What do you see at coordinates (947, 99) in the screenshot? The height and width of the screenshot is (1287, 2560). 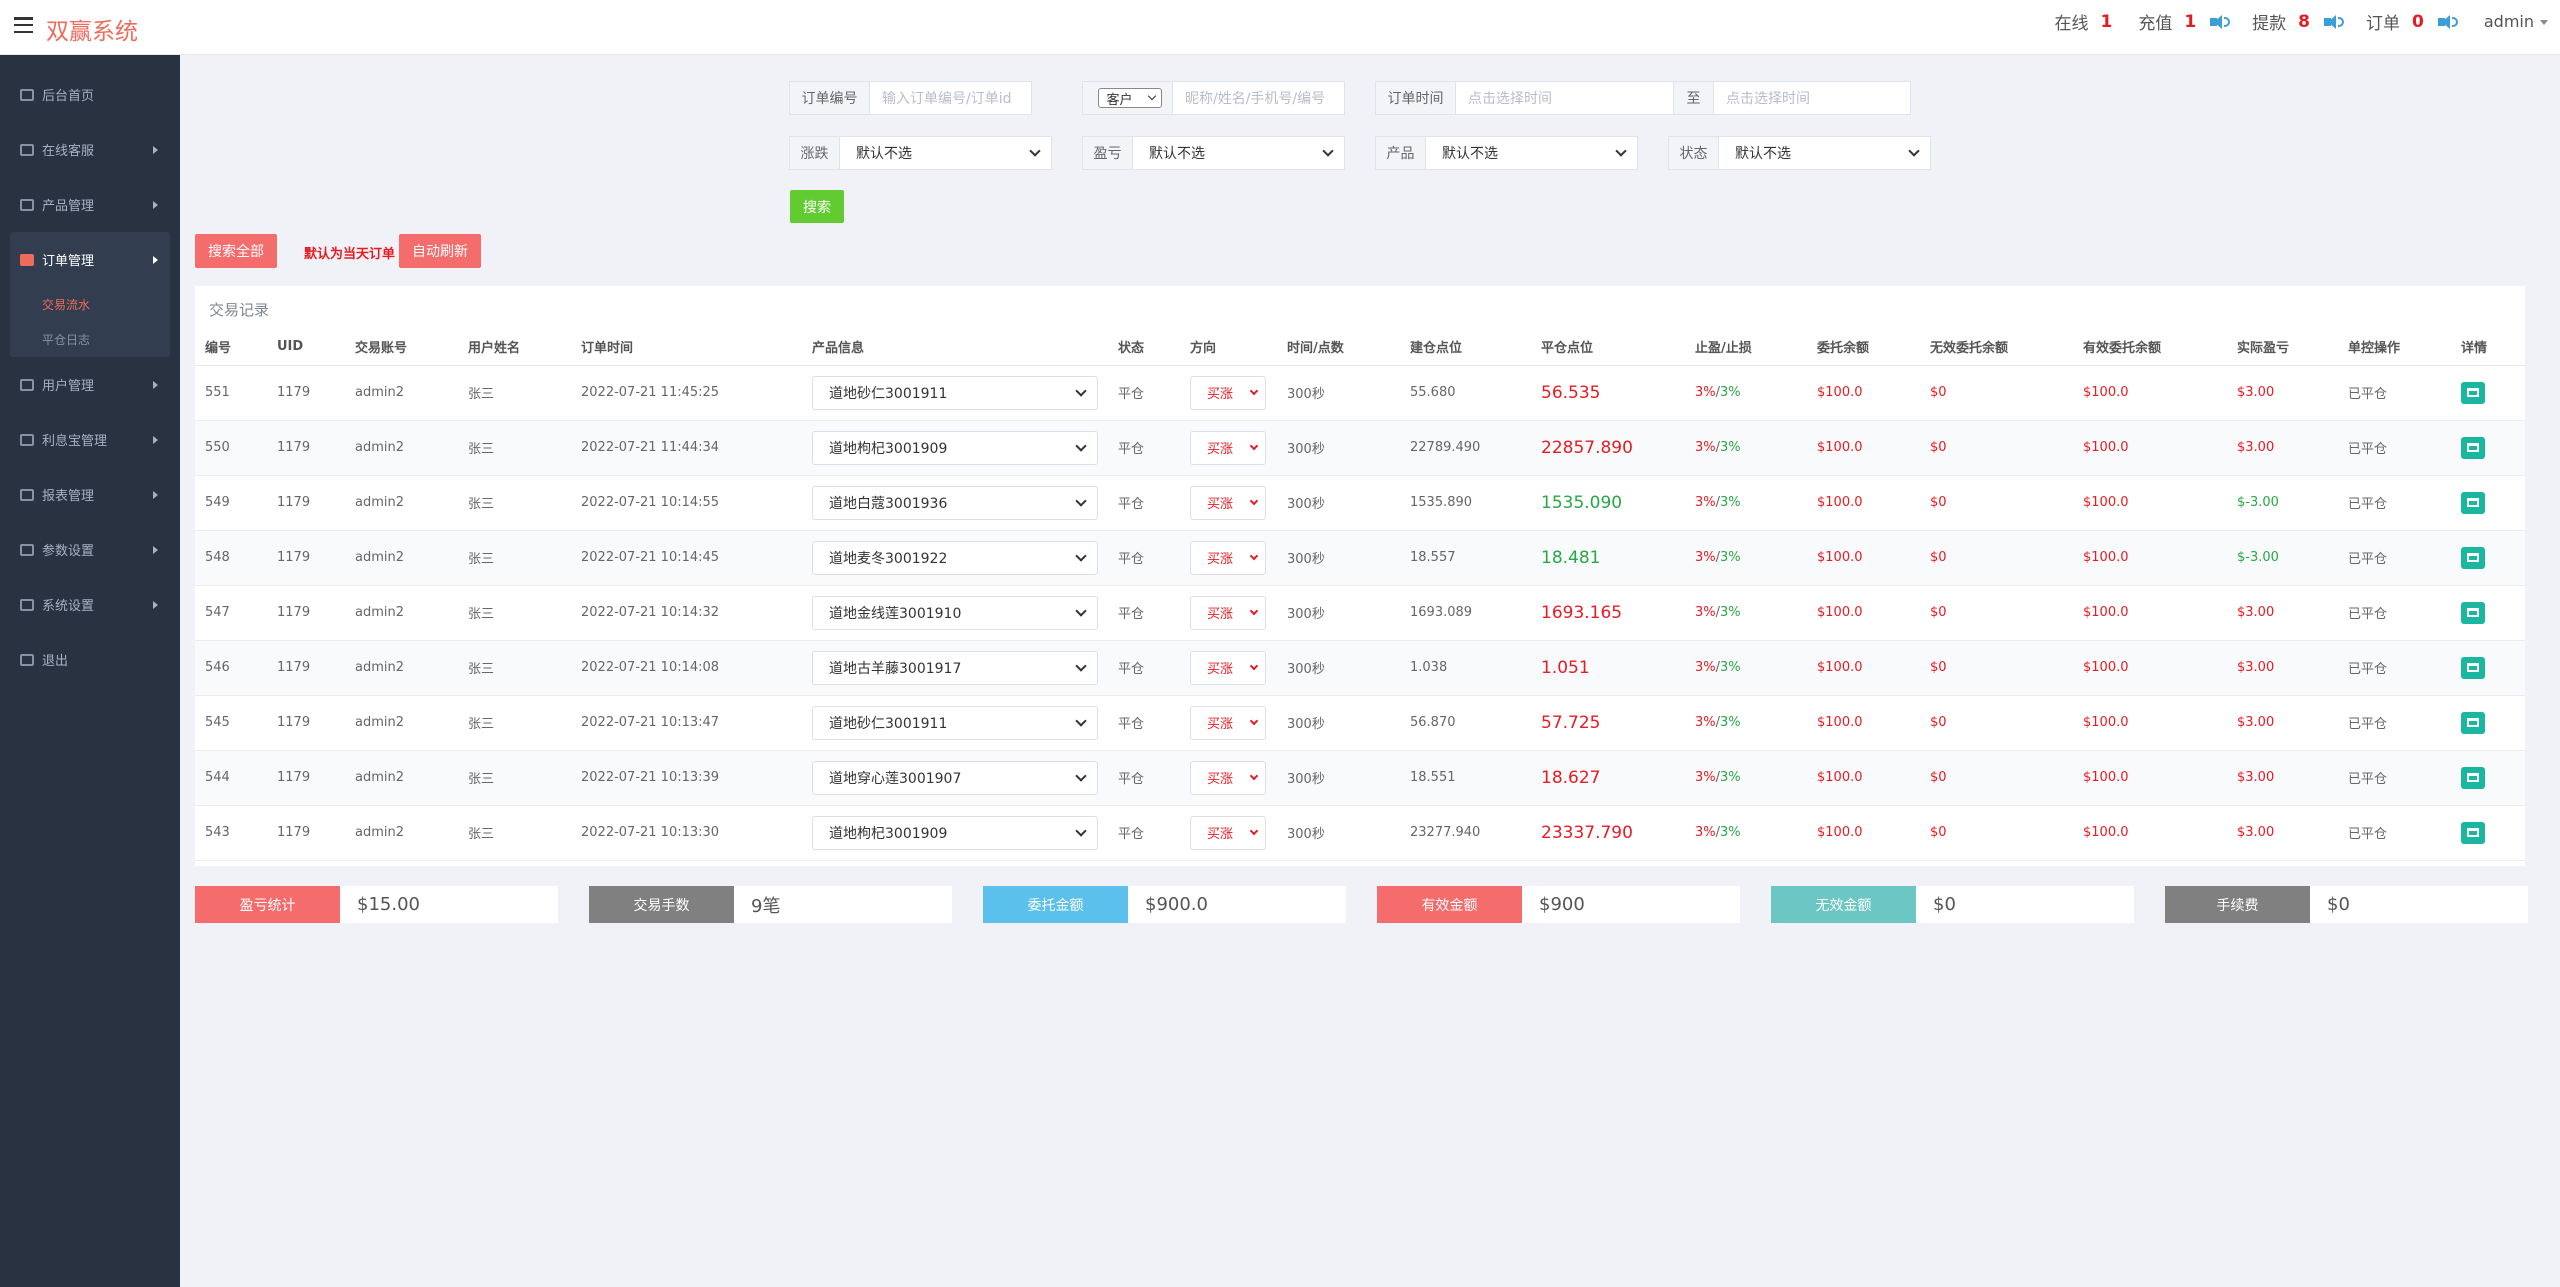 I see `order-no-input: 输入订单编号/订单id` at bounding box center [947, 99].